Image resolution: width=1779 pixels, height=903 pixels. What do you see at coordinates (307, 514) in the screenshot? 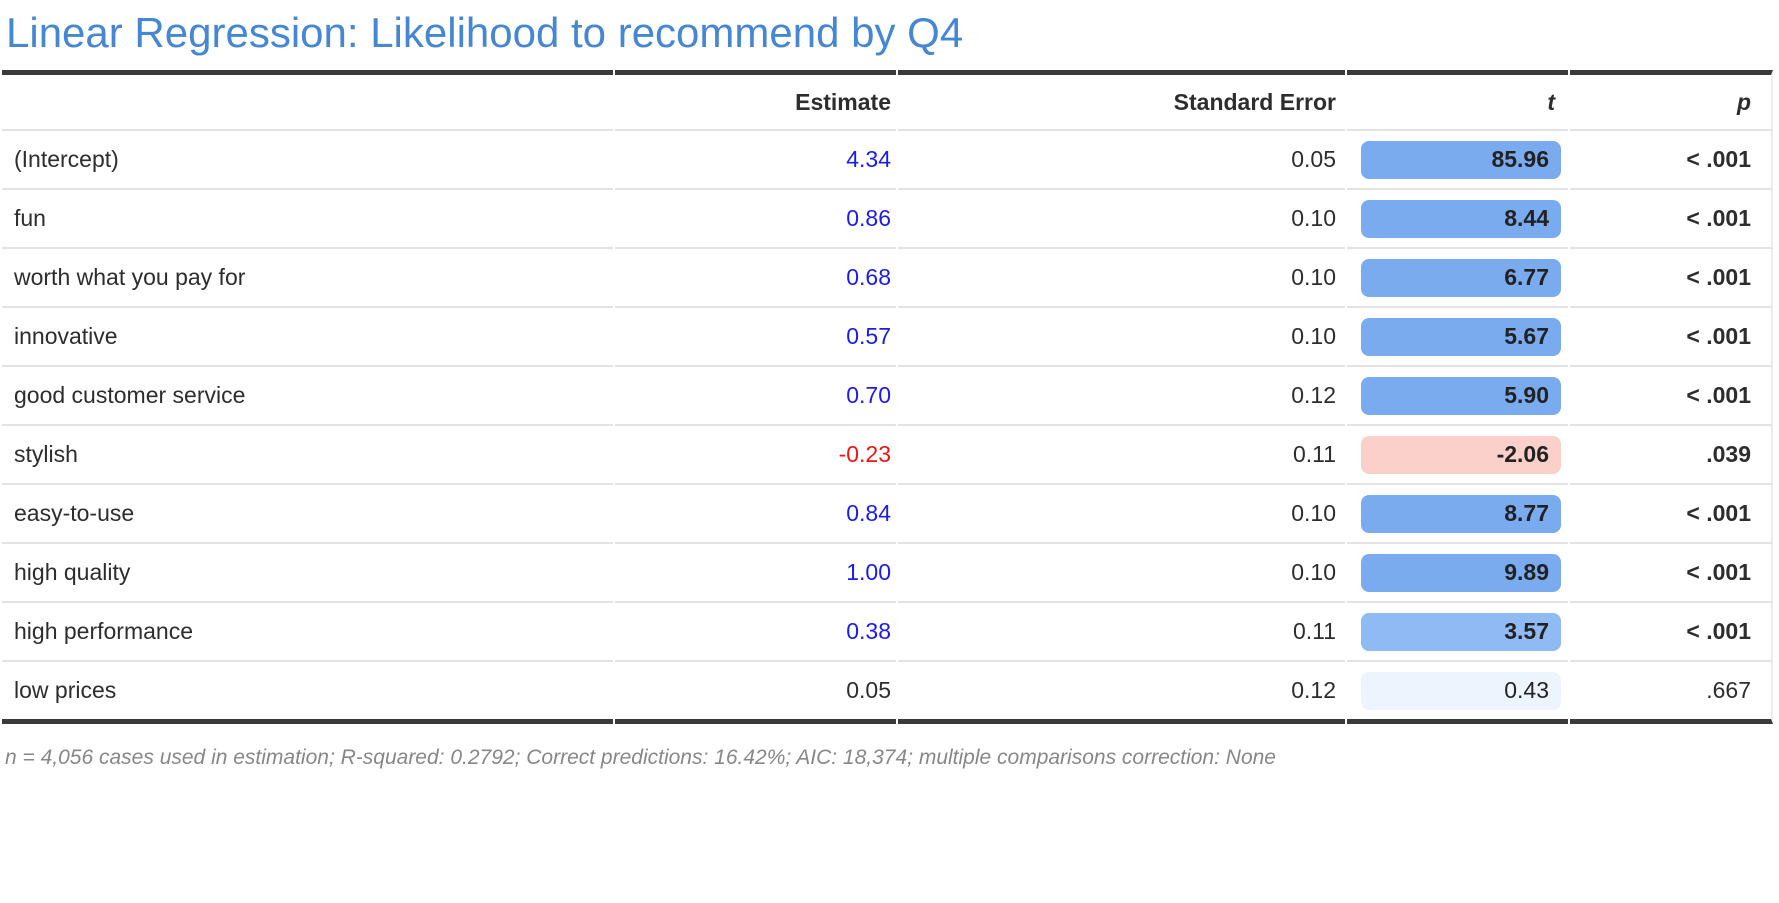
I see `row-label: easy-to-use` at bounding box center [307, 514].